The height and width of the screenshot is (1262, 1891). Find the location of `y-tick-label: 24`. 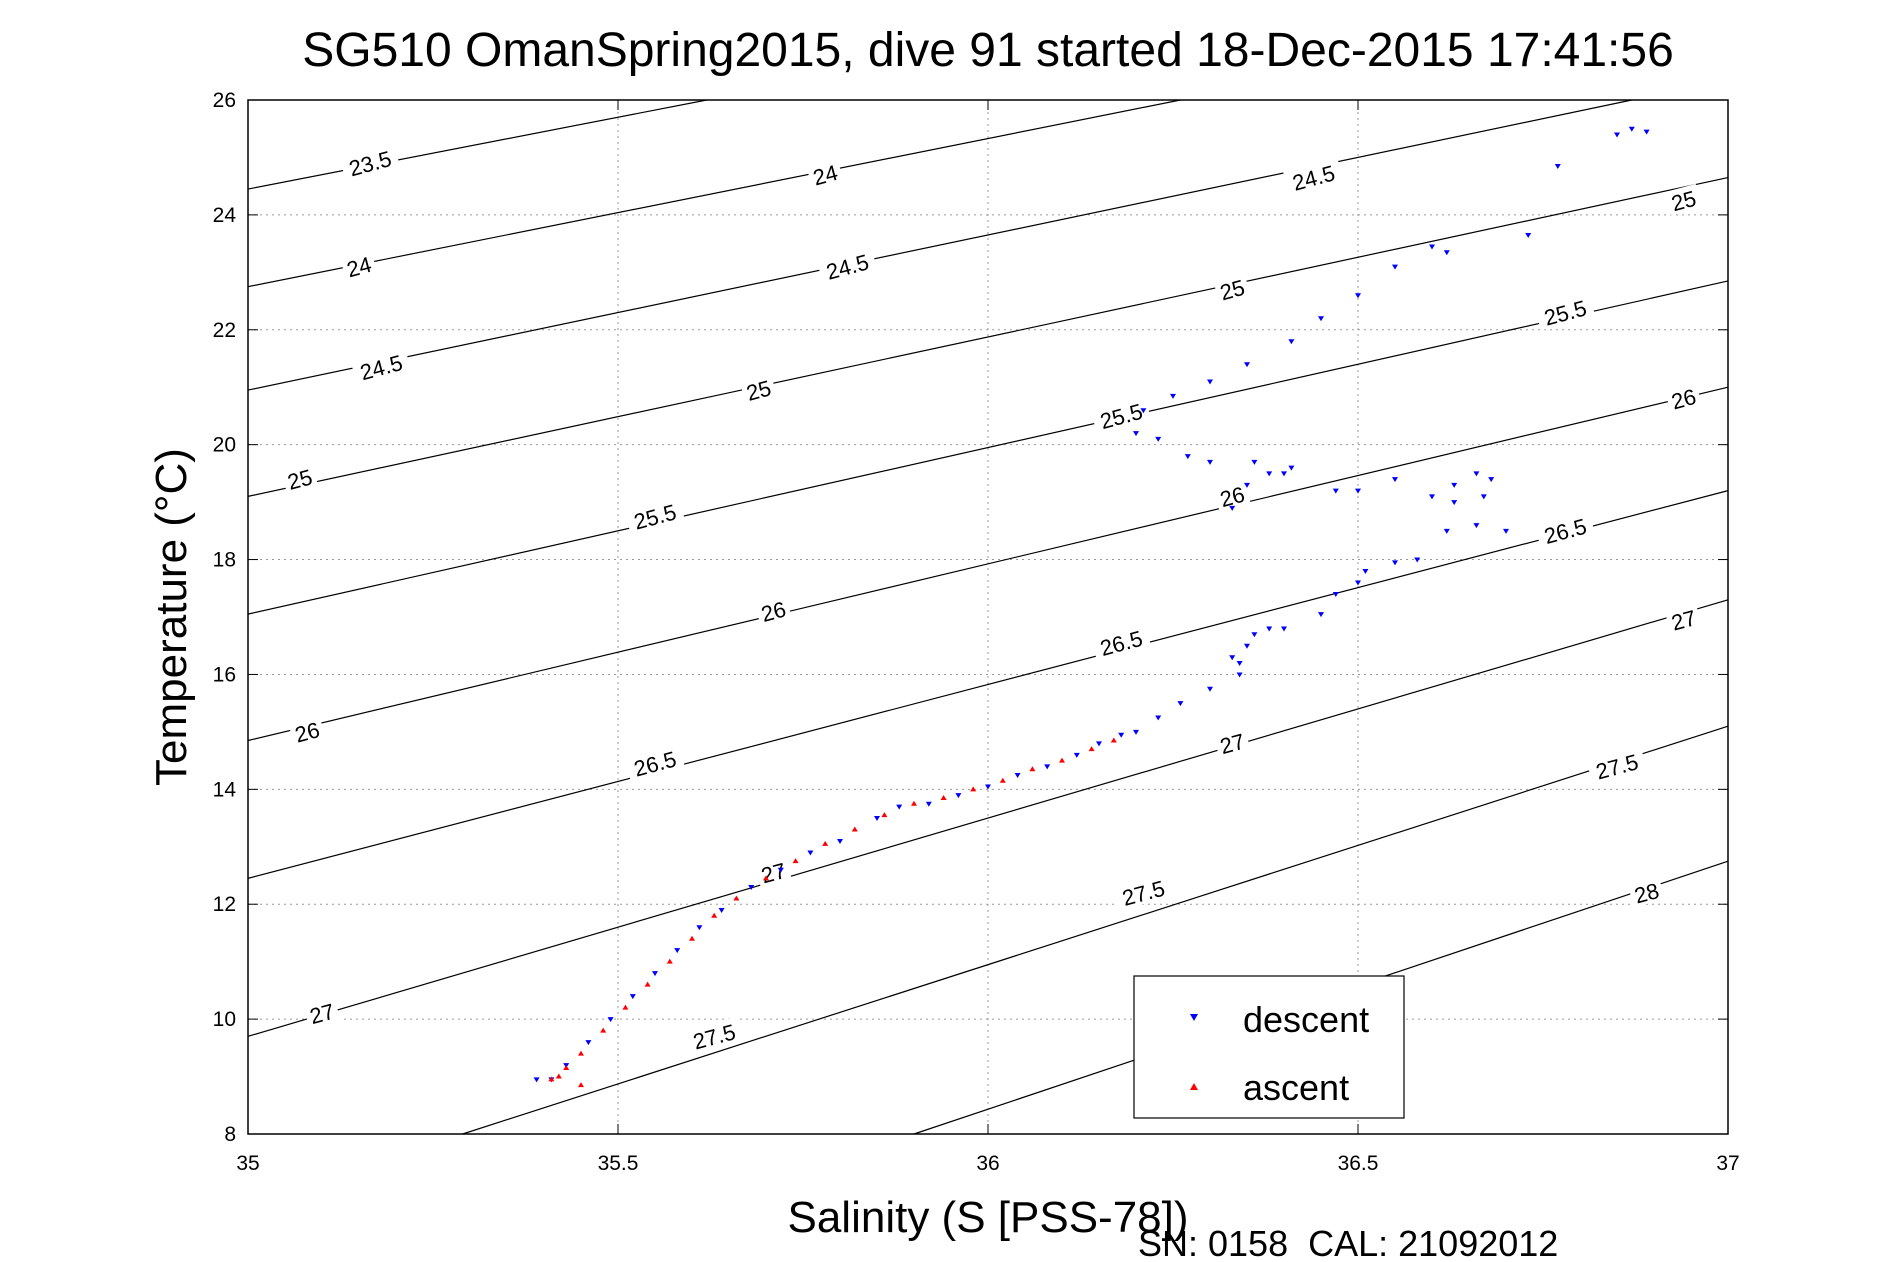

y-tick-label: 24 is located at coordinates (225, 215).